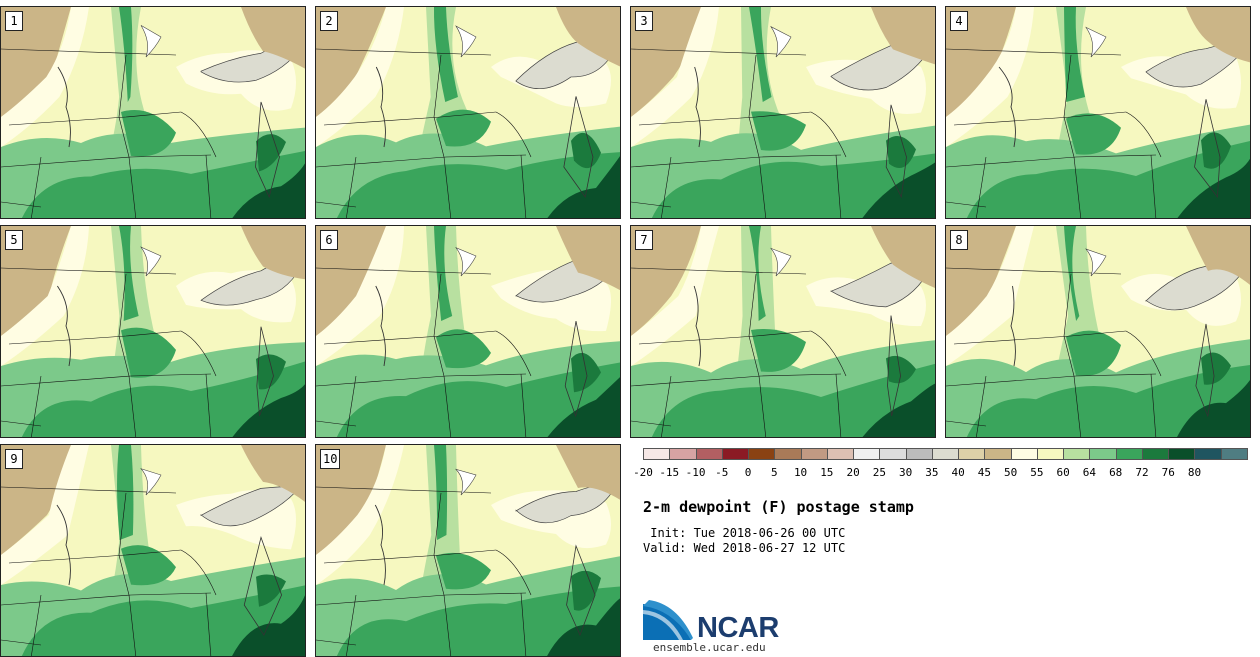 This screenshot has height=657, width=1260. Describe the element at coordinates (1098, 331) in the screenshot. I see `map-panel: 8` at that location.